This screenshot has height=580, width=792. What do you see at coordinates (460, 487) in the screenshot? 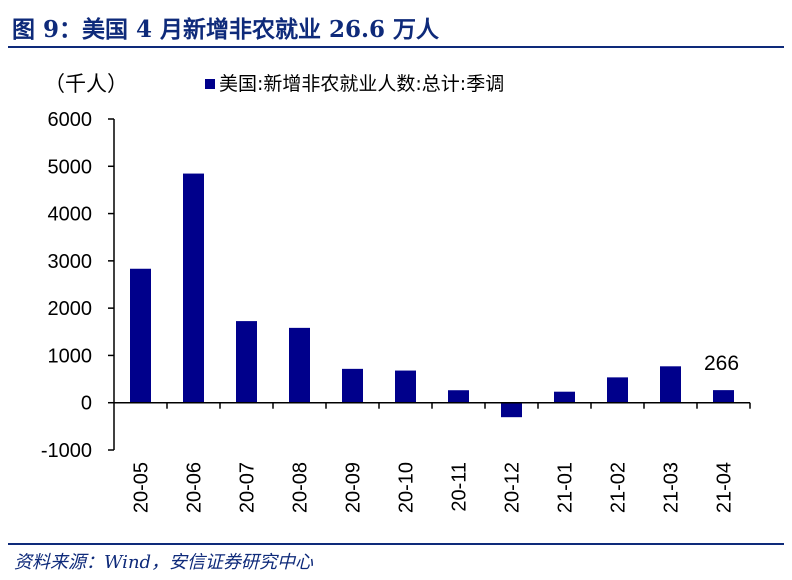
I see `x-tick-label: 20-11` at bounding box center [460, 487].